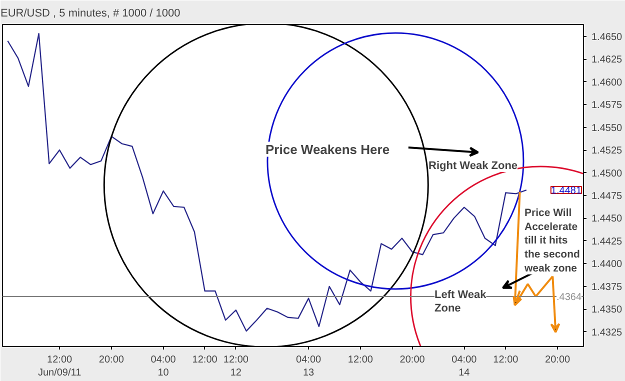 The image size is (625, 381). I want to click on y-tick-label: 1.4575, so click(607, 106).